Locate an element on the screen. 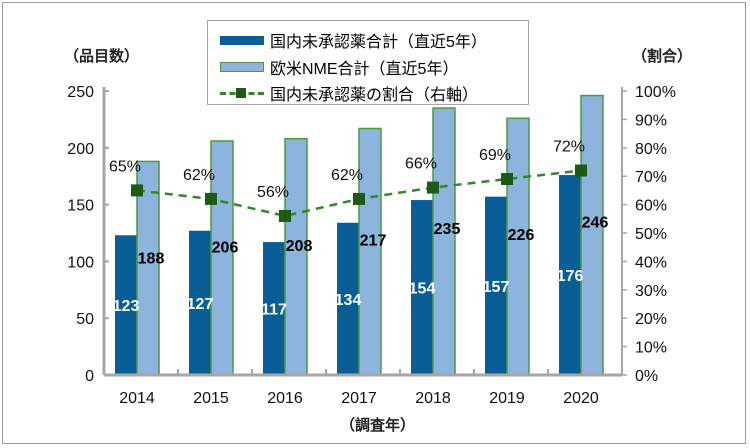  x-tick-label: 2016 is located at coordinates (285, 398).